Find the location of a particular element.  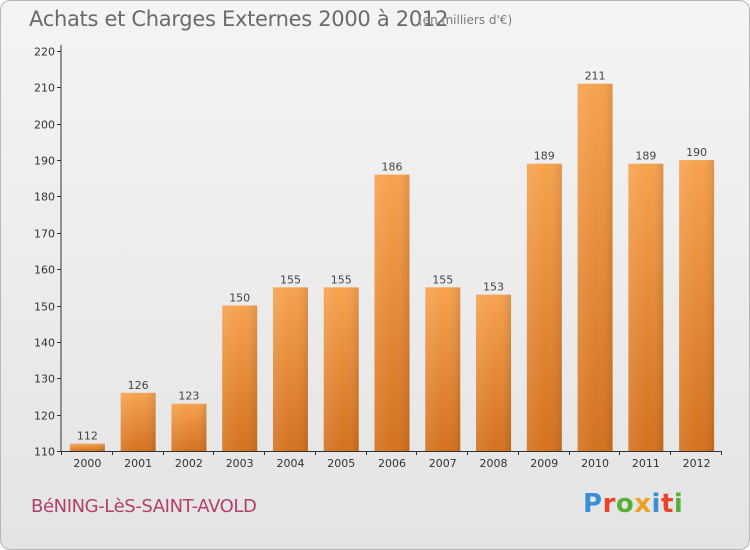

y-tick-label: 180 is located at coordinates (44, 197).